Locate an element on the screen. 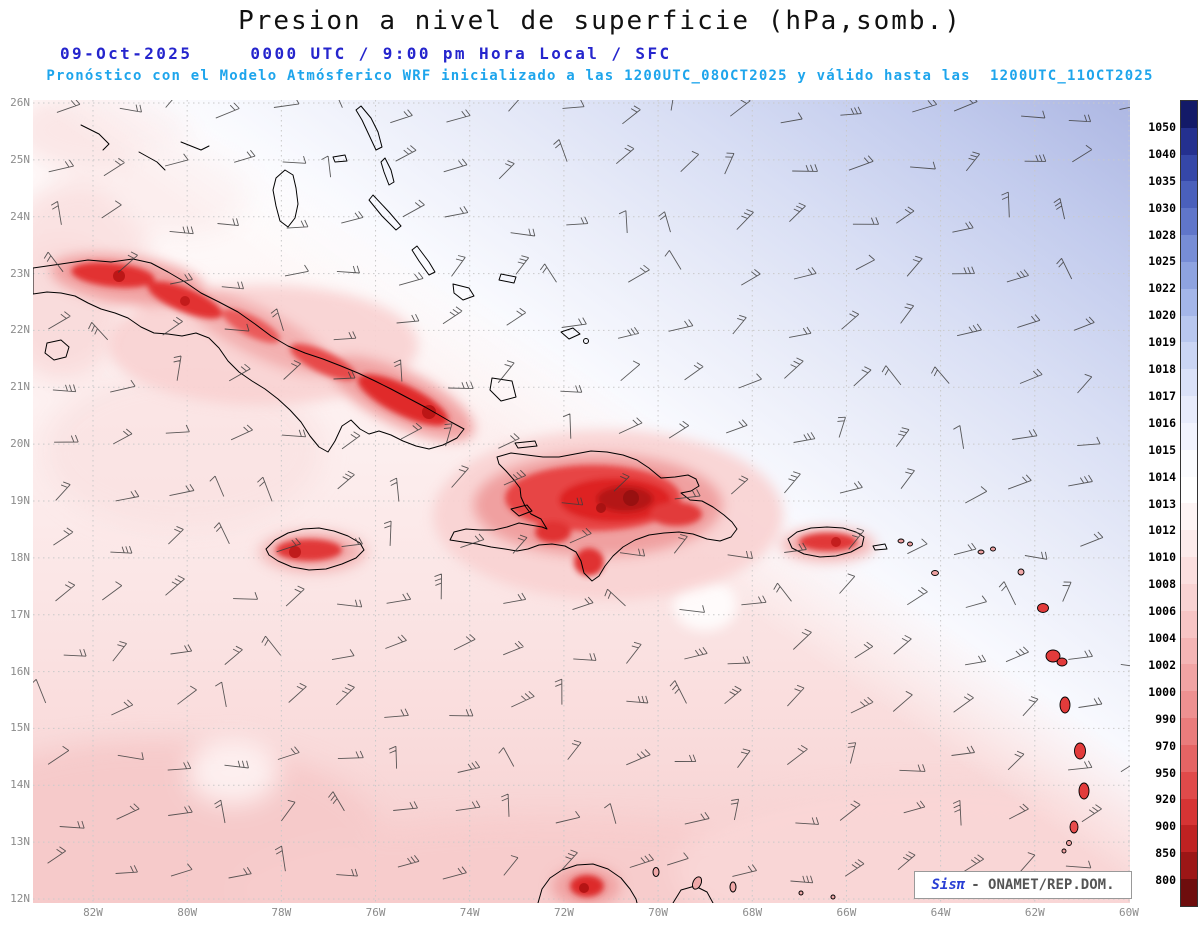  lon-tick-label: 80W is located at coordinates (187, 912).